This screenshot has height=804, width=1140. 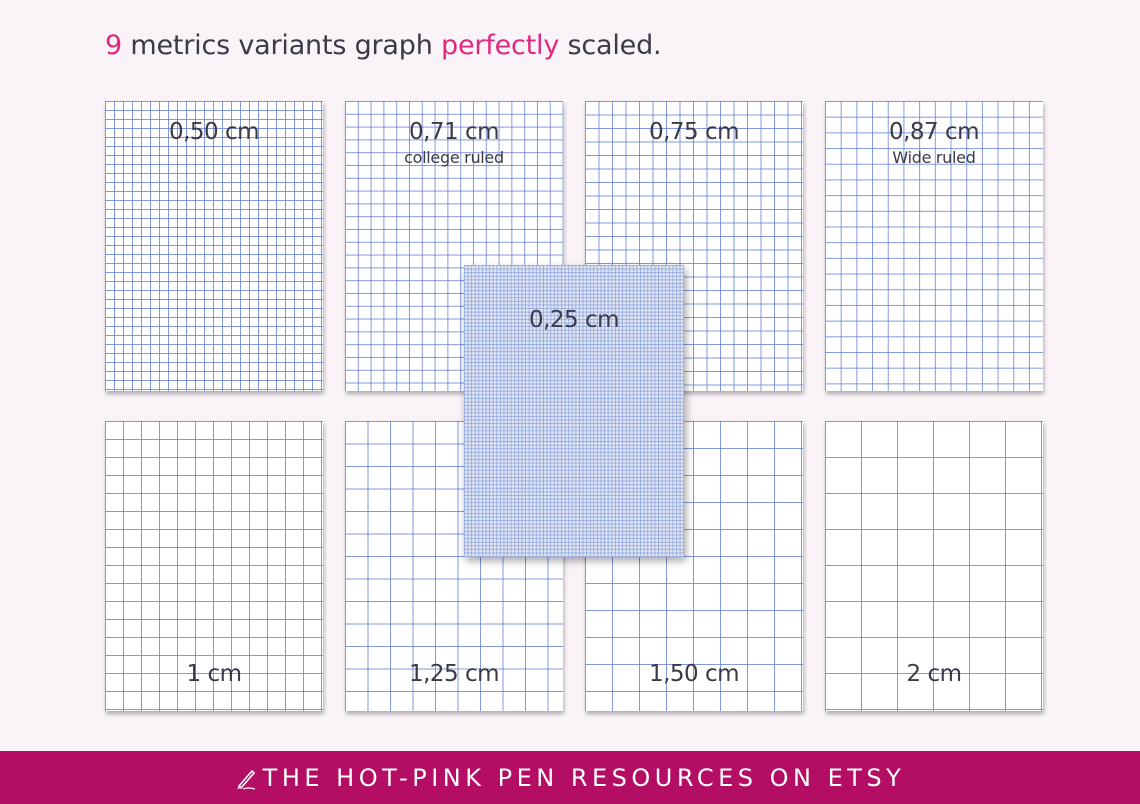 I want to click on card-sublabel: Wide ruled, so click(x=934, y=157).